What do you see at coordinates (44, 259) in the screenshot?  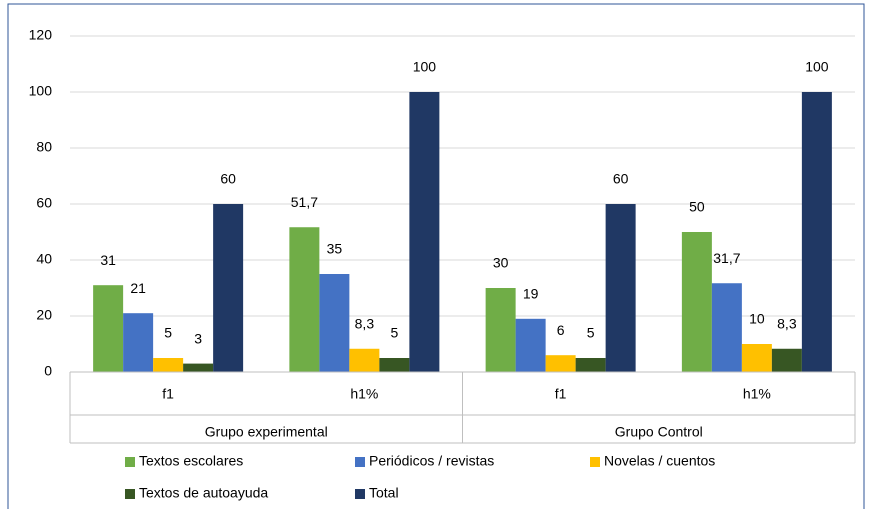 I see `y-tick-label: 40` at bounding box center [44, 259].